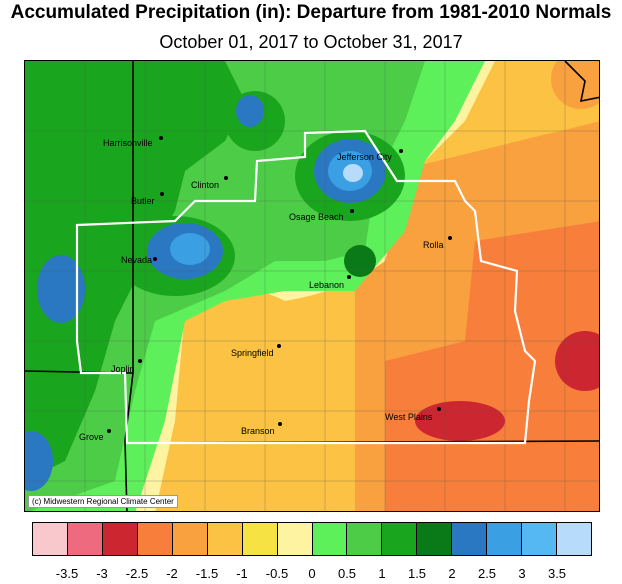 This screenshot has height=584, width=622. What do you see at coordinates (450, 238) in the screenshot?
I see `city-dot-rolla` at bounding box center [450, 238].